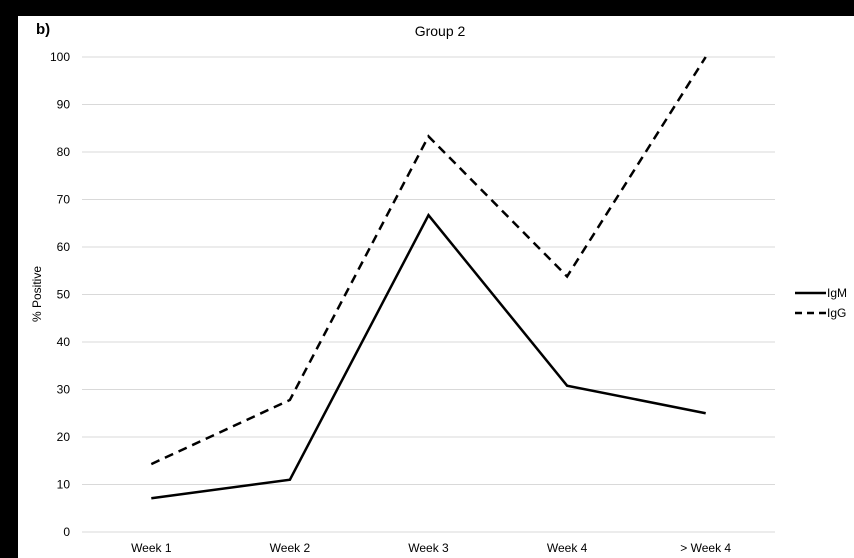 The image size is (854, 558). I want to click on x-tick-labels: Week 1 Week 2 Week 3 Week 4 > Week 4, so click(431, 548).